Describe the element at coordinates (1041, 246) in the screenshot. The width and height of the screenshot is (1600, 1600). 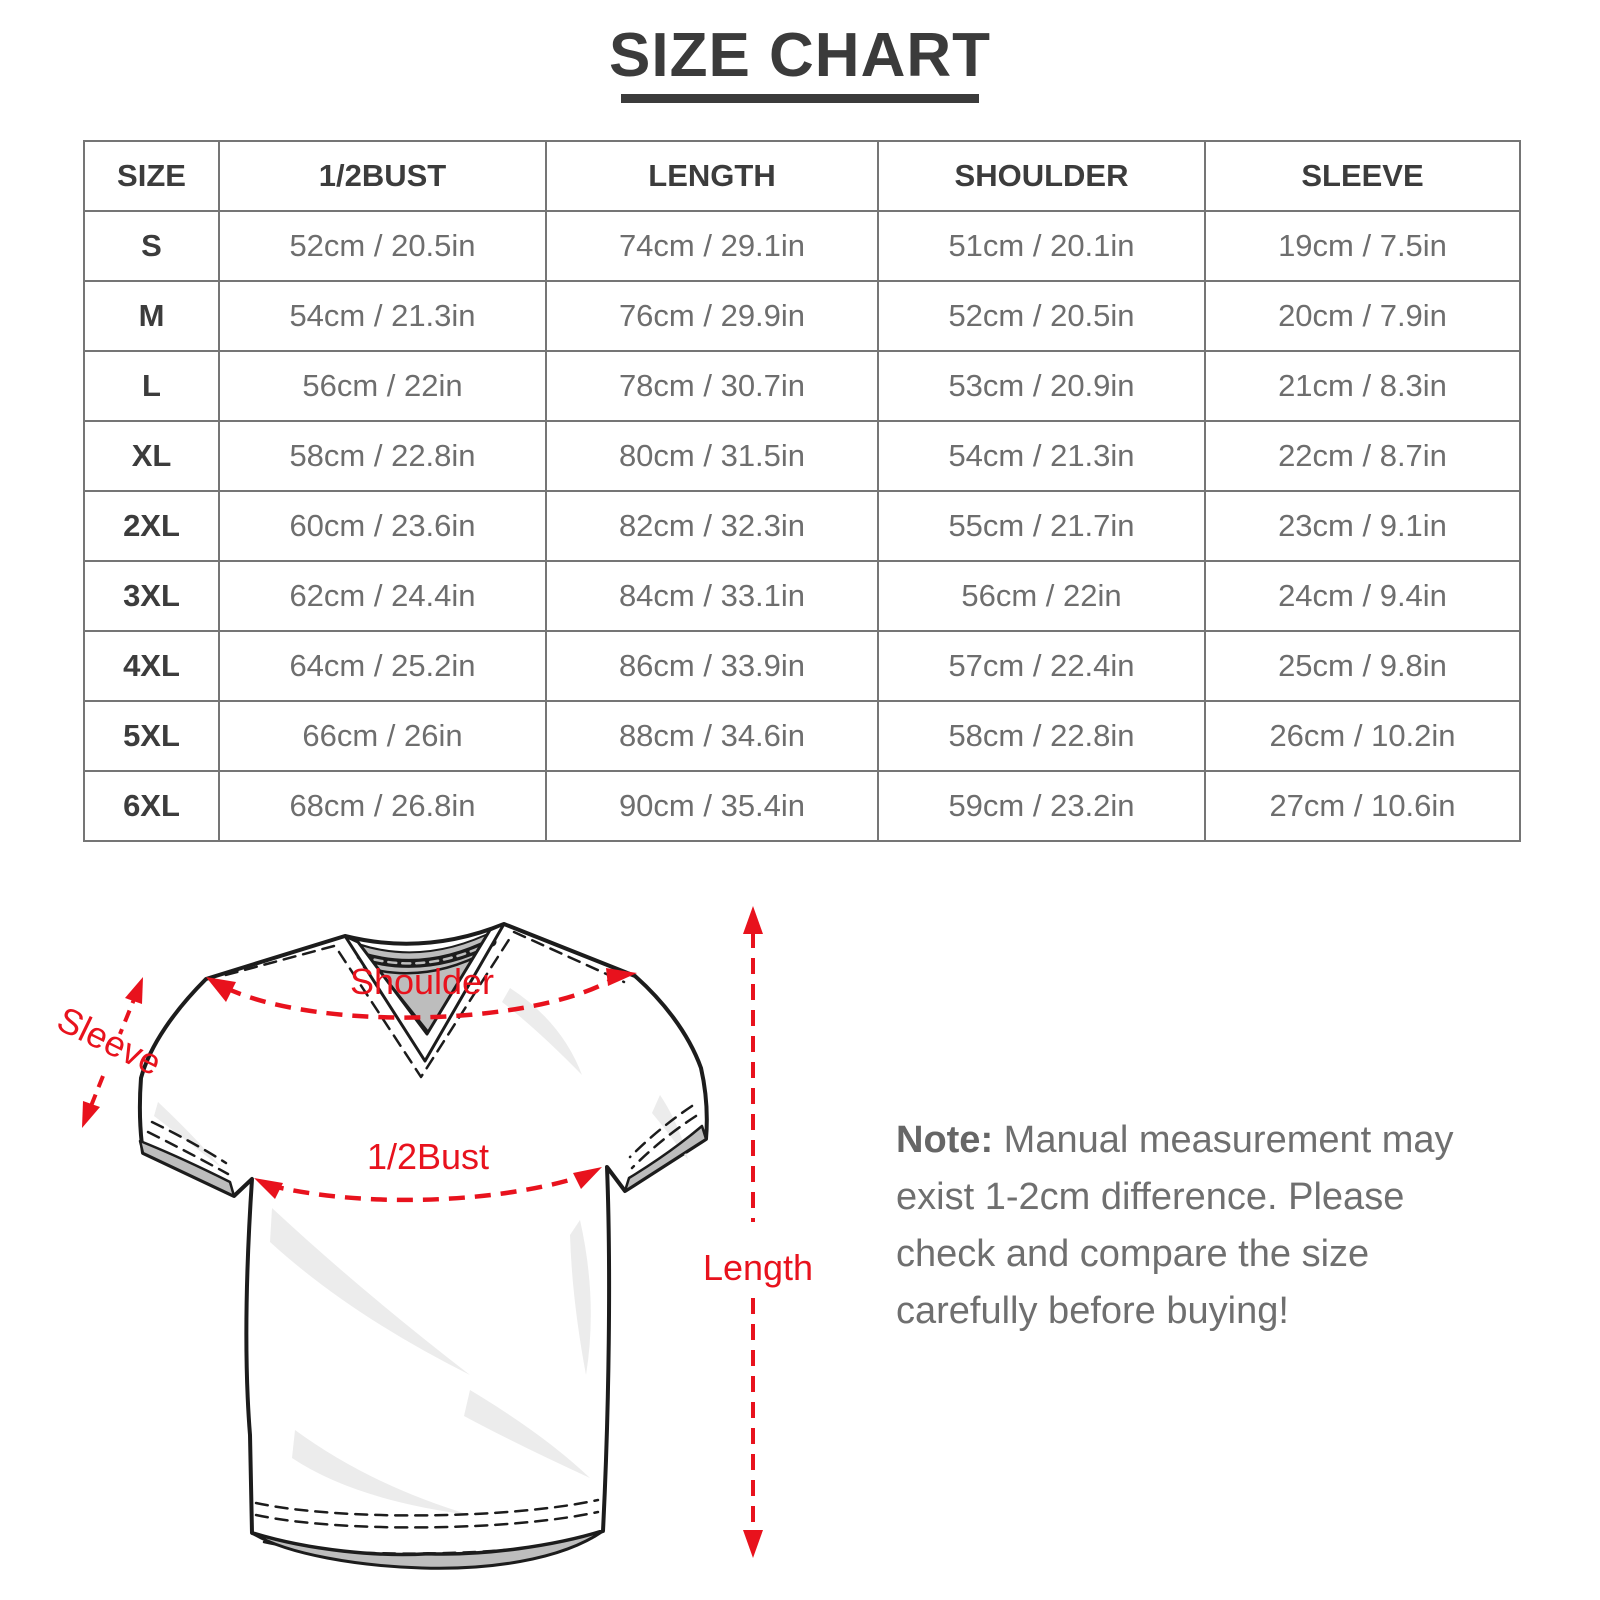
I see `measurement-cell: 51cm / 20.1in` at that location.